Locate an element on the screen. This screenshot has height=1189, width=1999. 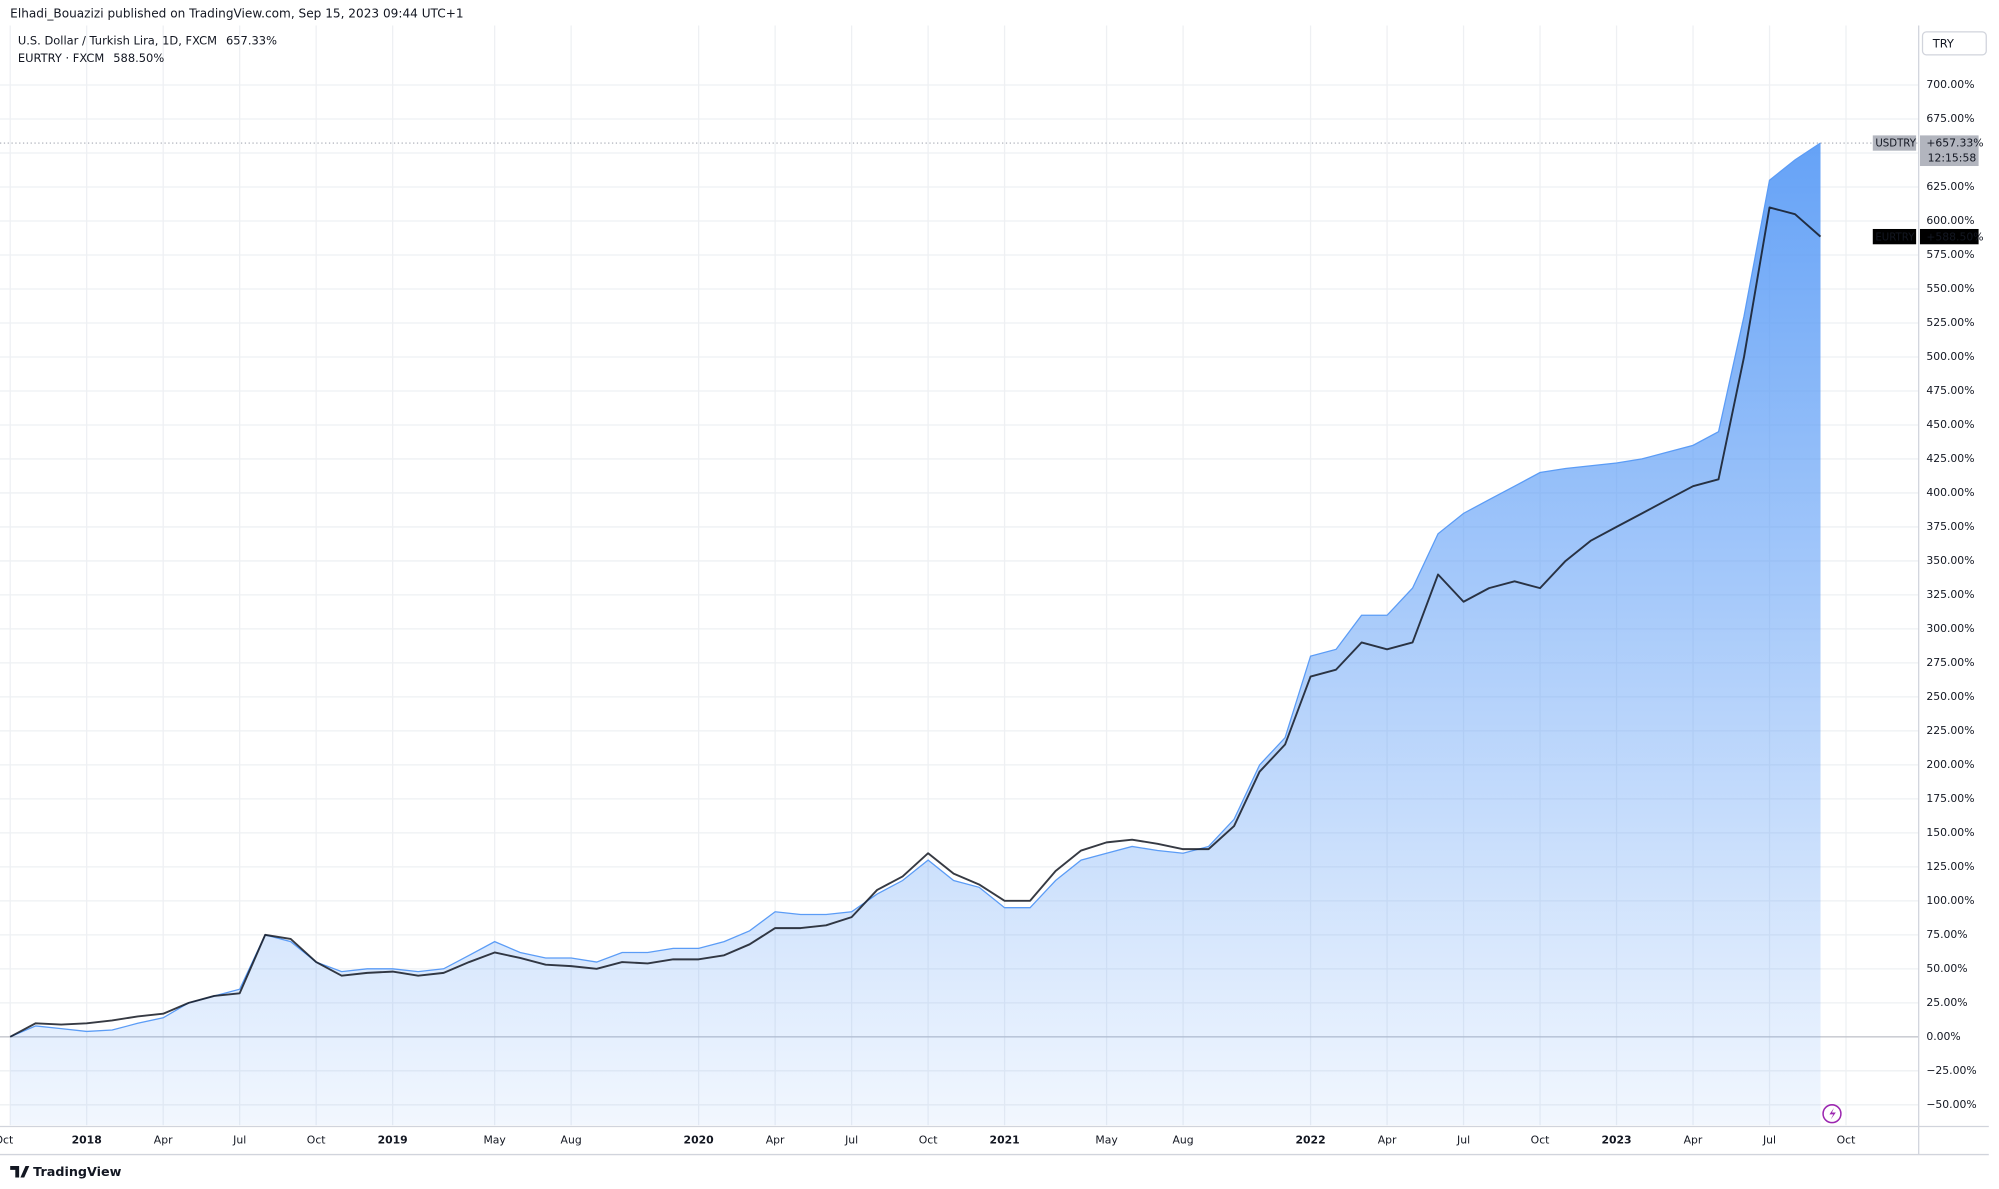
brand: TradingView is located at coordinates (77, 1172).